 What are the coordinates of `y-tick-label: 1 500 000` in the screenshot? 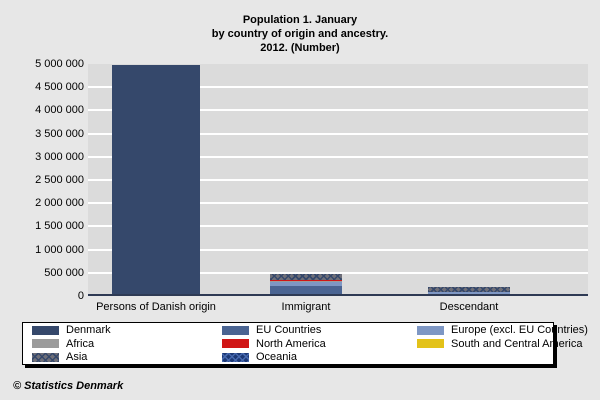 It's located at (59, 226).